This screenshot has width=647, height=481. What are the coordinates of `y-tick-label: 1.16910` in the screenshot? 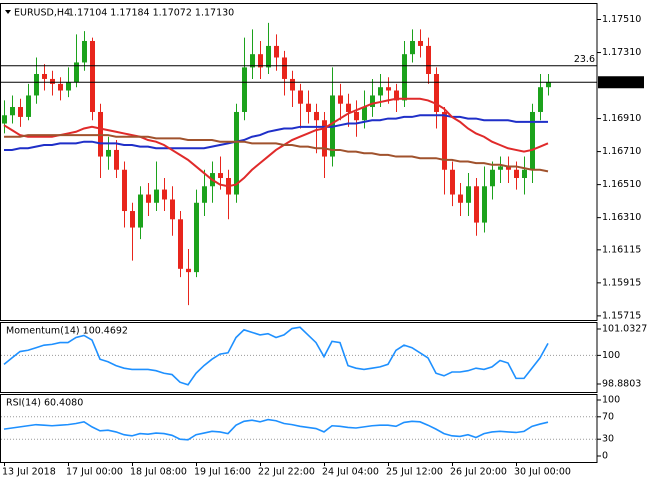 It's located at (621, 118).